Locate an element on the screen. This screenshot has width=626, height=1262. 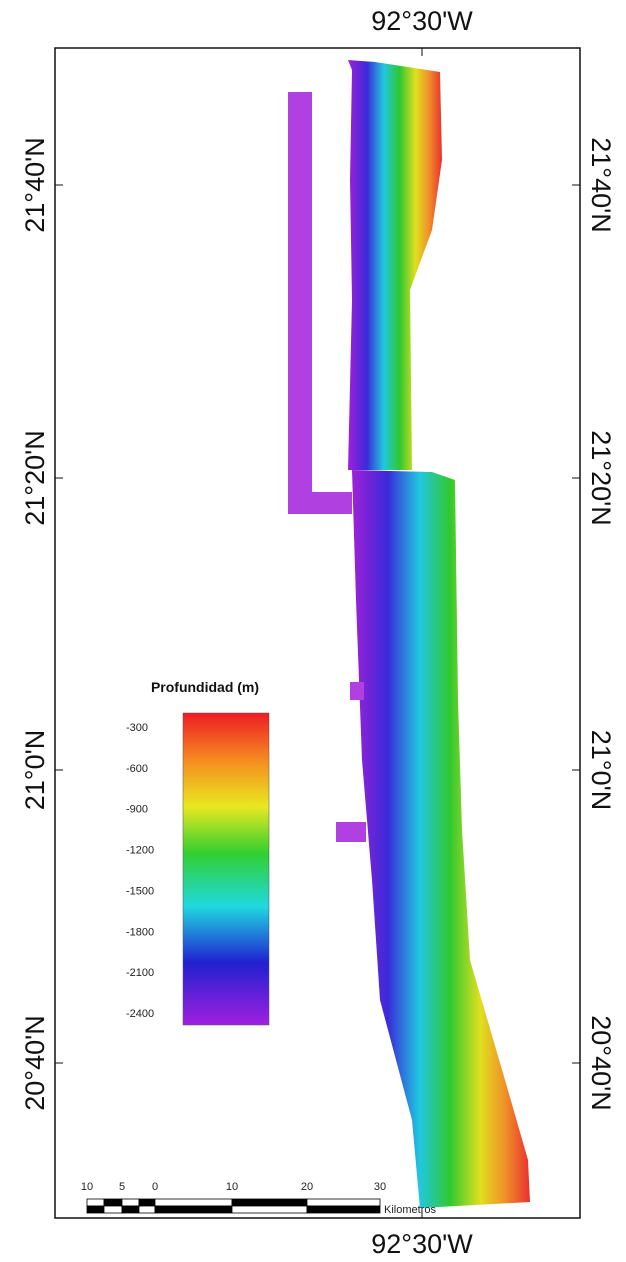
legend-tick-label: -1200 is located at coordinates (140, 851).